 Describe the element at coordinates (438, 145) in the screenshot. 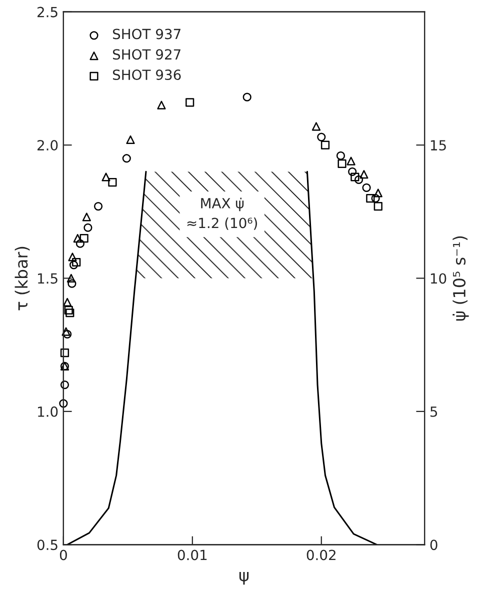

I see `y2-tick-label: 15` at that location.